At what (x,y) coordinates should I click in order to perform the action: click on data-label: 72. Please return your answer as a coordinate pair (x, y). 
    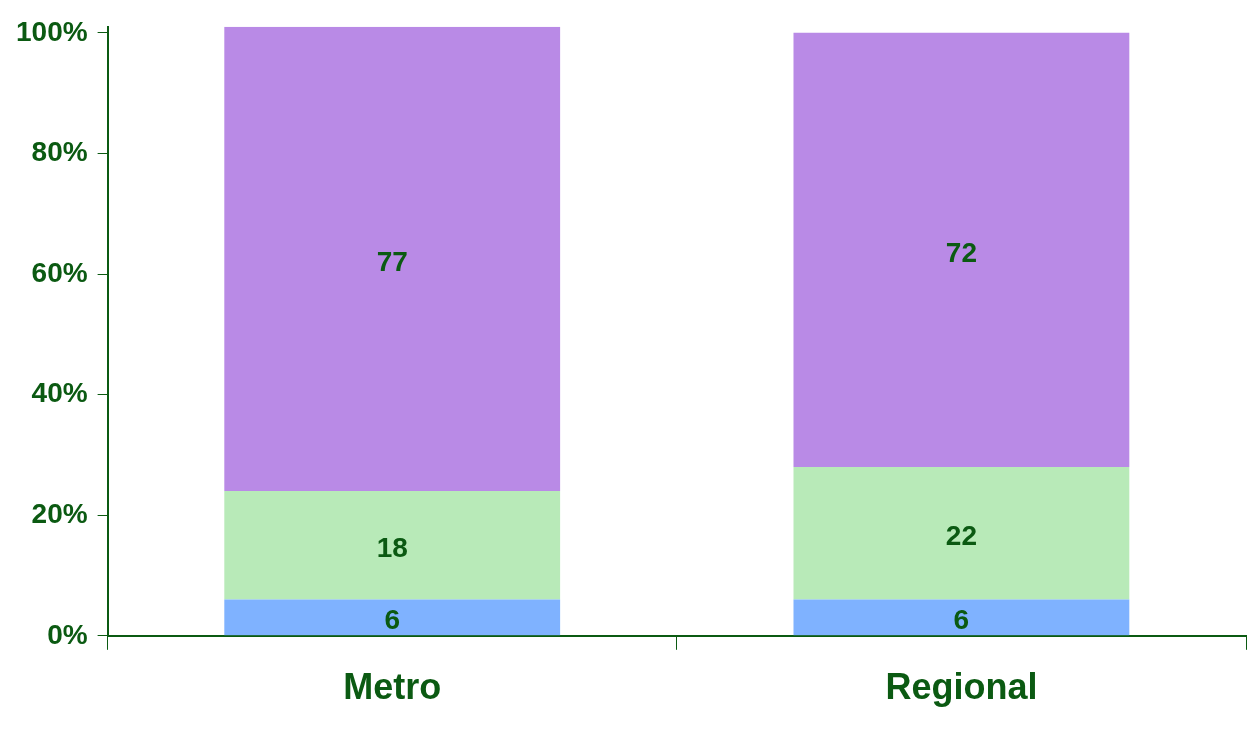
    Looking at the image, I should click on (961, 252).